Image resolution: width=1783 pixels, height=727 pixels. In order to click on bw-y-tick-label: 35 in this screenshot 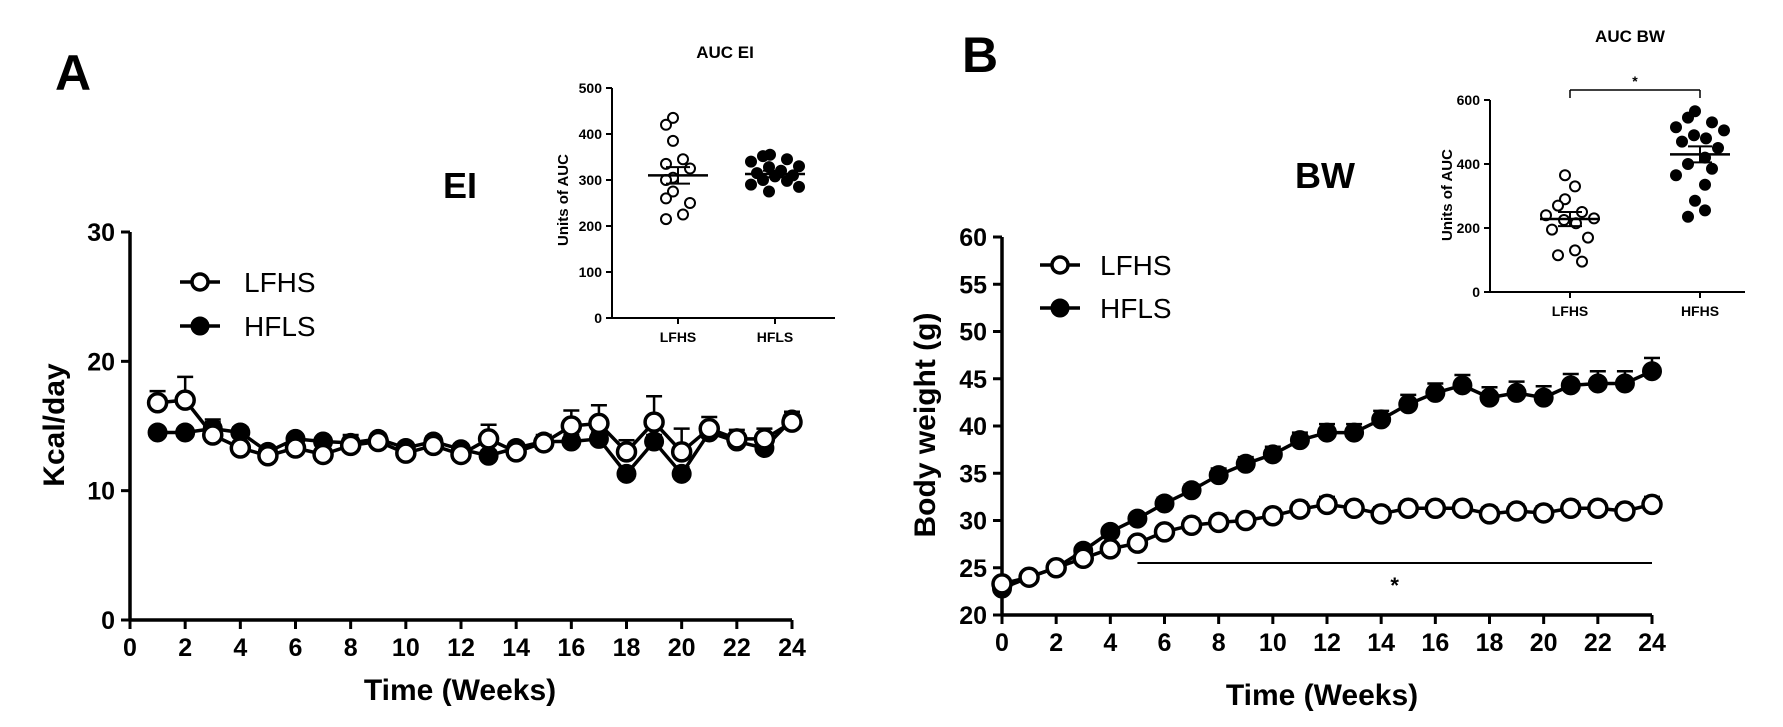, I will do `click(973, 474)`.